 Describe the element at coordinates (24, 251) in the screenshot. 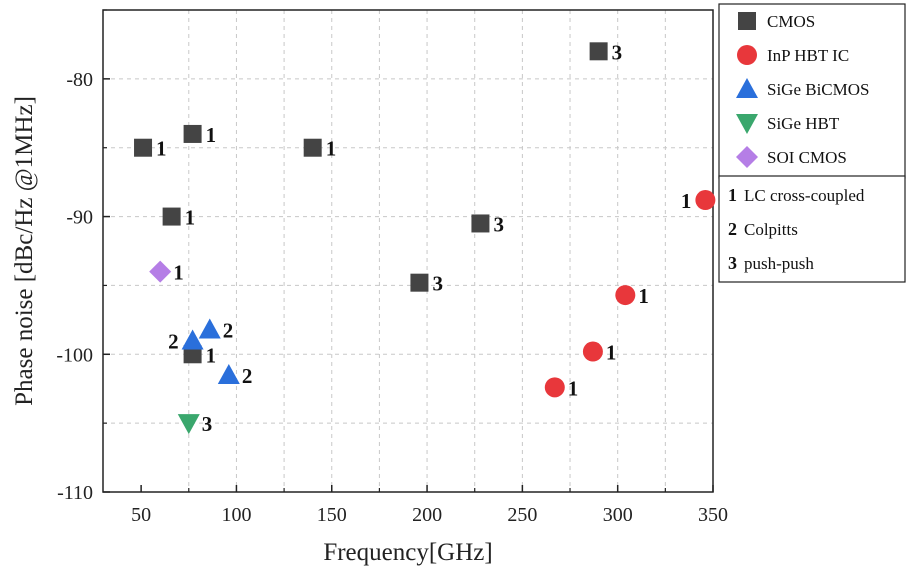

I see `y-axis-title: Phase noise [dBc/Hz @1MHz]` at that location.